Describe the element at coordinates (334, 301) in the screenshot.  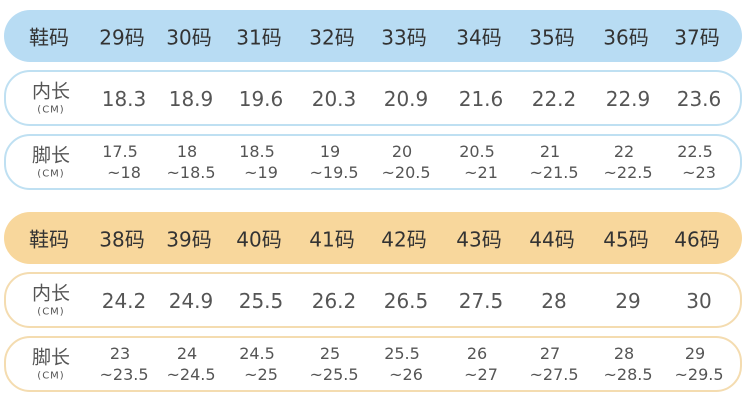
I see `inner-length: 26.2` at that location.